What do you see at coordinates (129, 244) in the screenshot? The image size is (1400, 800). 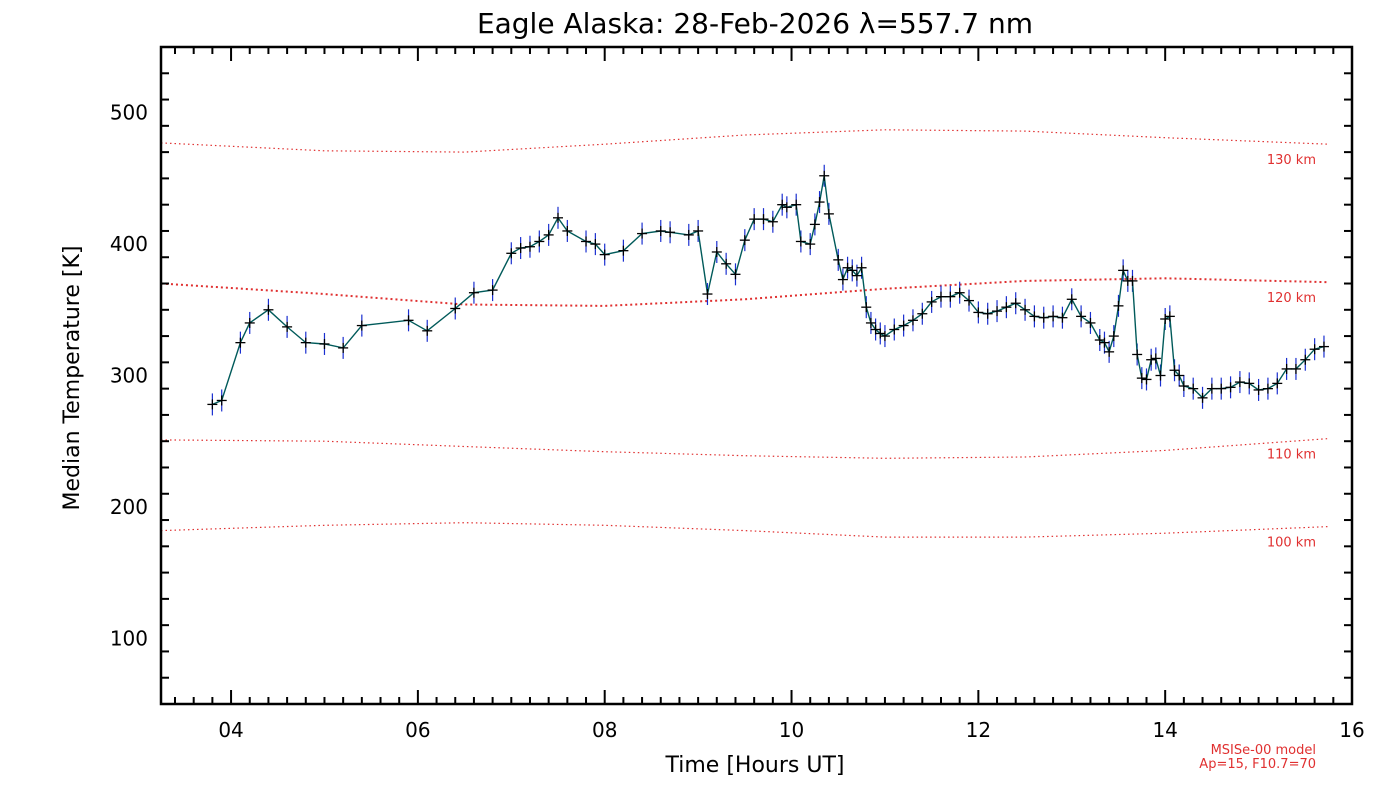 I see `y-tick-label: 400` at bounding box center [129, 244].